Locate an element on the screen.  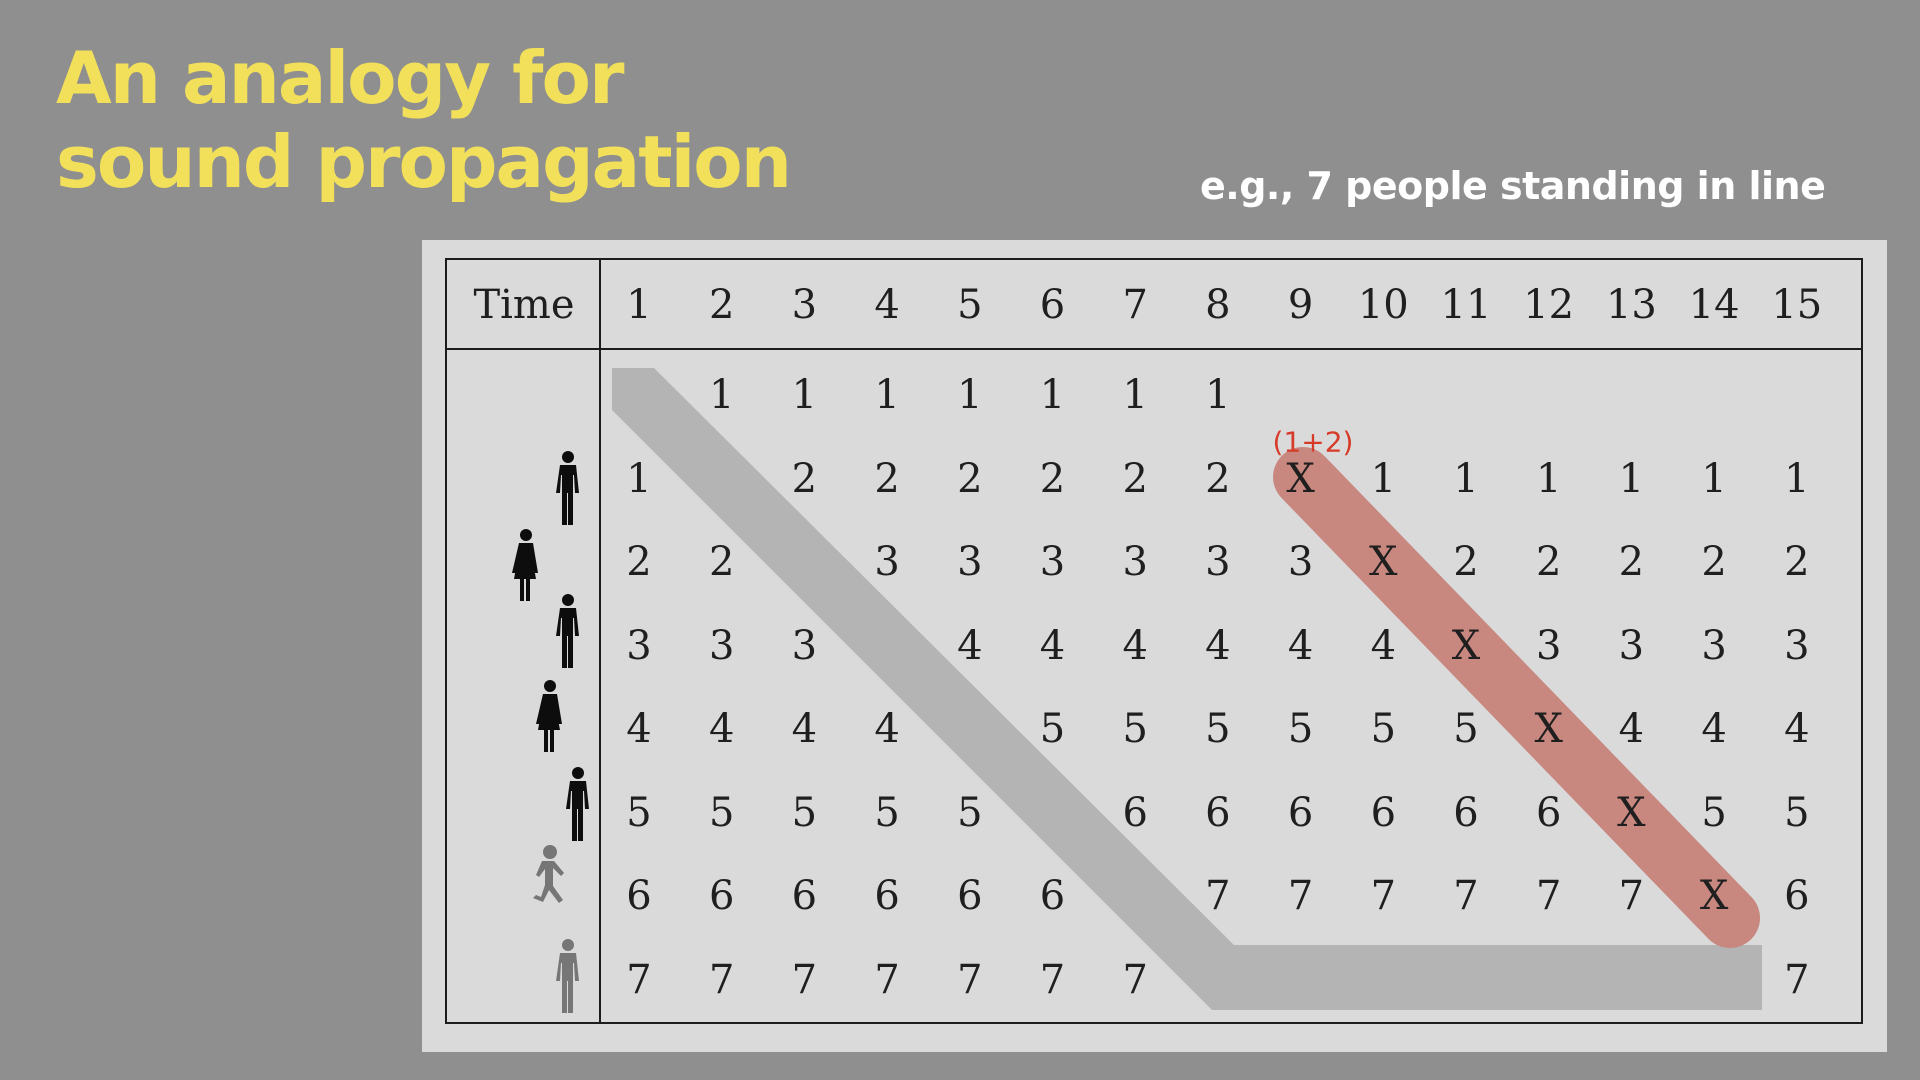
running-boy-icon is located at coordinates (548, 874).